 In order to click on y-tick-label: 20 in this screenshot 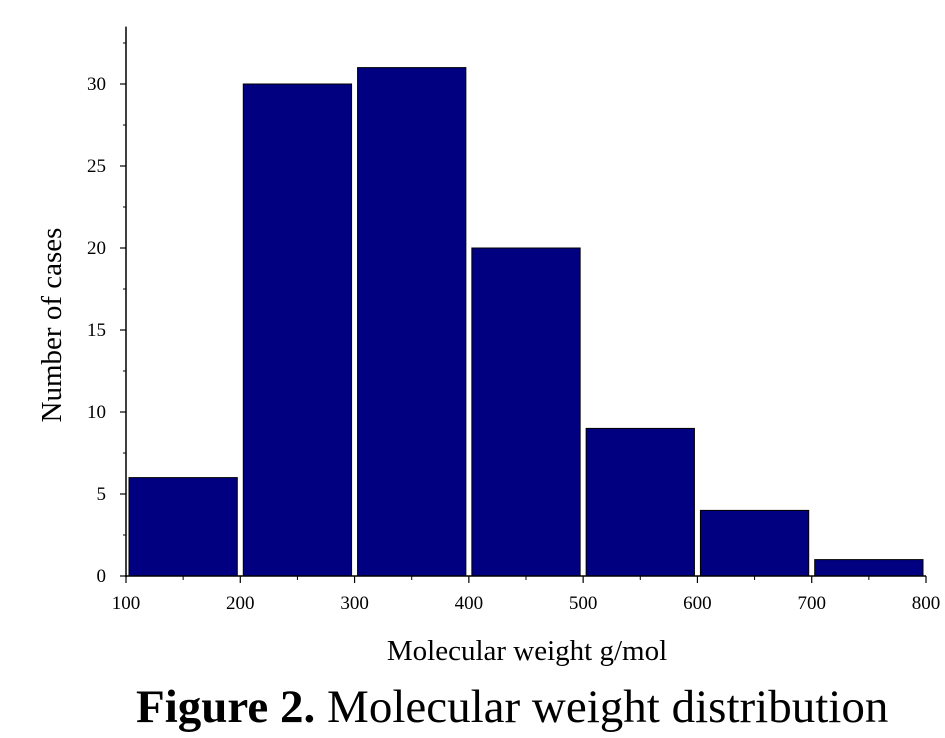, I will do `click(96, 248)`.